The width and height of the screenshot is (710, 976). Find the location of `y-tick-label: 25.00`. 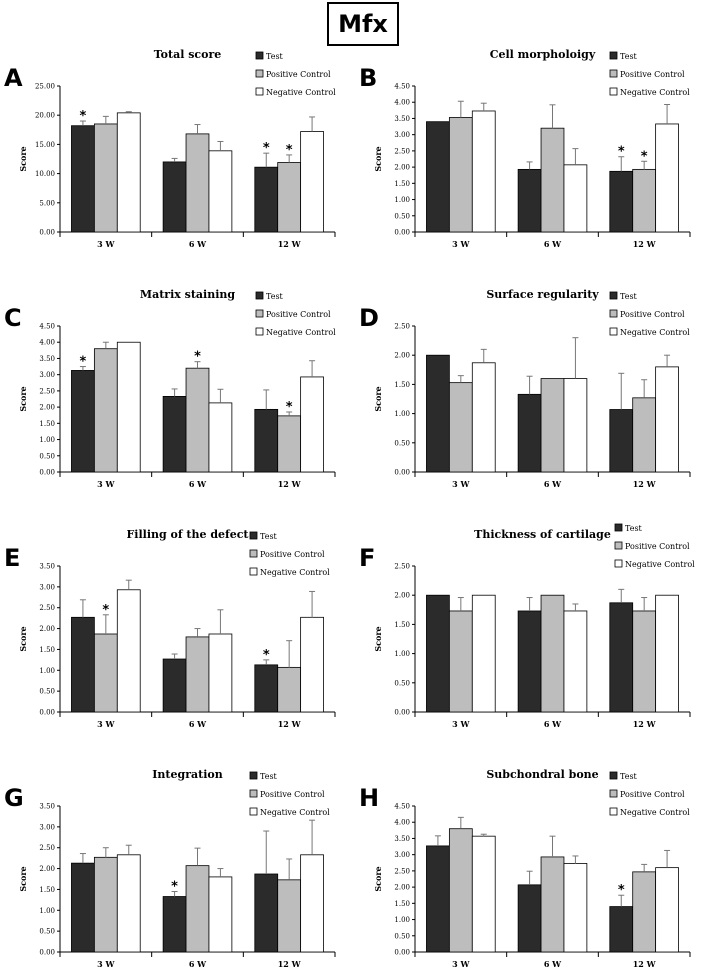

y-tick-label: 25.00 is located at coordinates (45, 87).